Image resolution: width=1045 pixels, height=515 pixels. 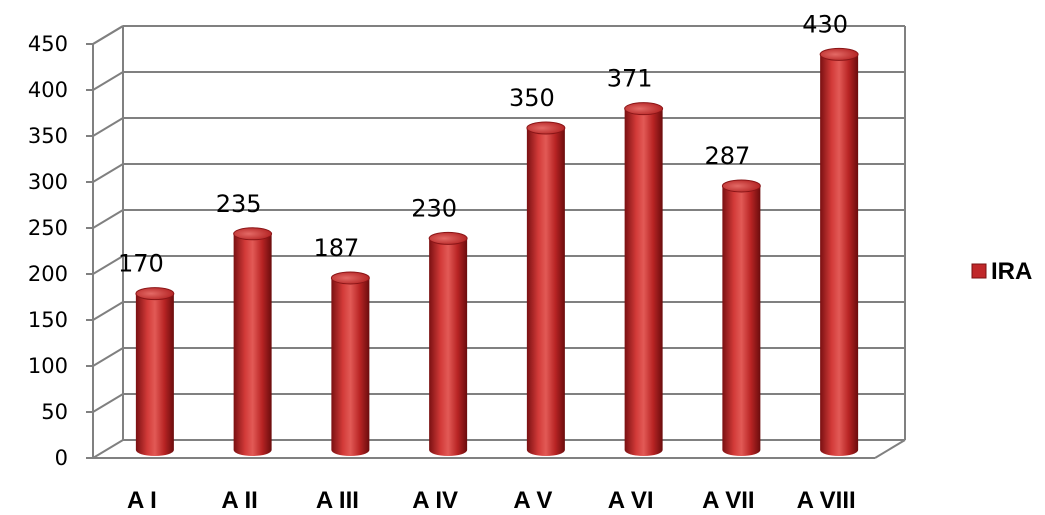 What do you see at coordinates (434, 208) in the screenshot?
I see `data-label: 230` at bounding box center [434, 208].